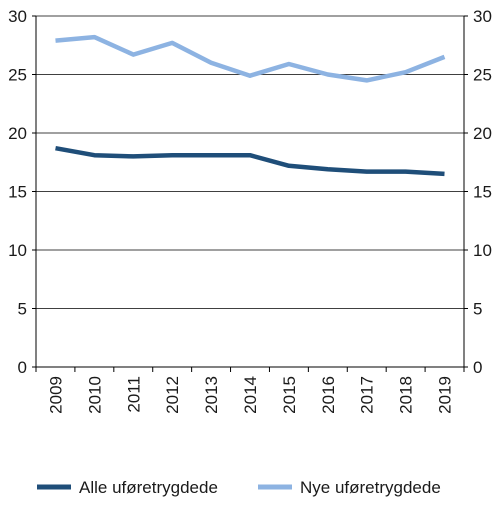  Describe the element at coordinates (477, 309) in the screenshot. I see `y-tick-label-right: 5` at that location.